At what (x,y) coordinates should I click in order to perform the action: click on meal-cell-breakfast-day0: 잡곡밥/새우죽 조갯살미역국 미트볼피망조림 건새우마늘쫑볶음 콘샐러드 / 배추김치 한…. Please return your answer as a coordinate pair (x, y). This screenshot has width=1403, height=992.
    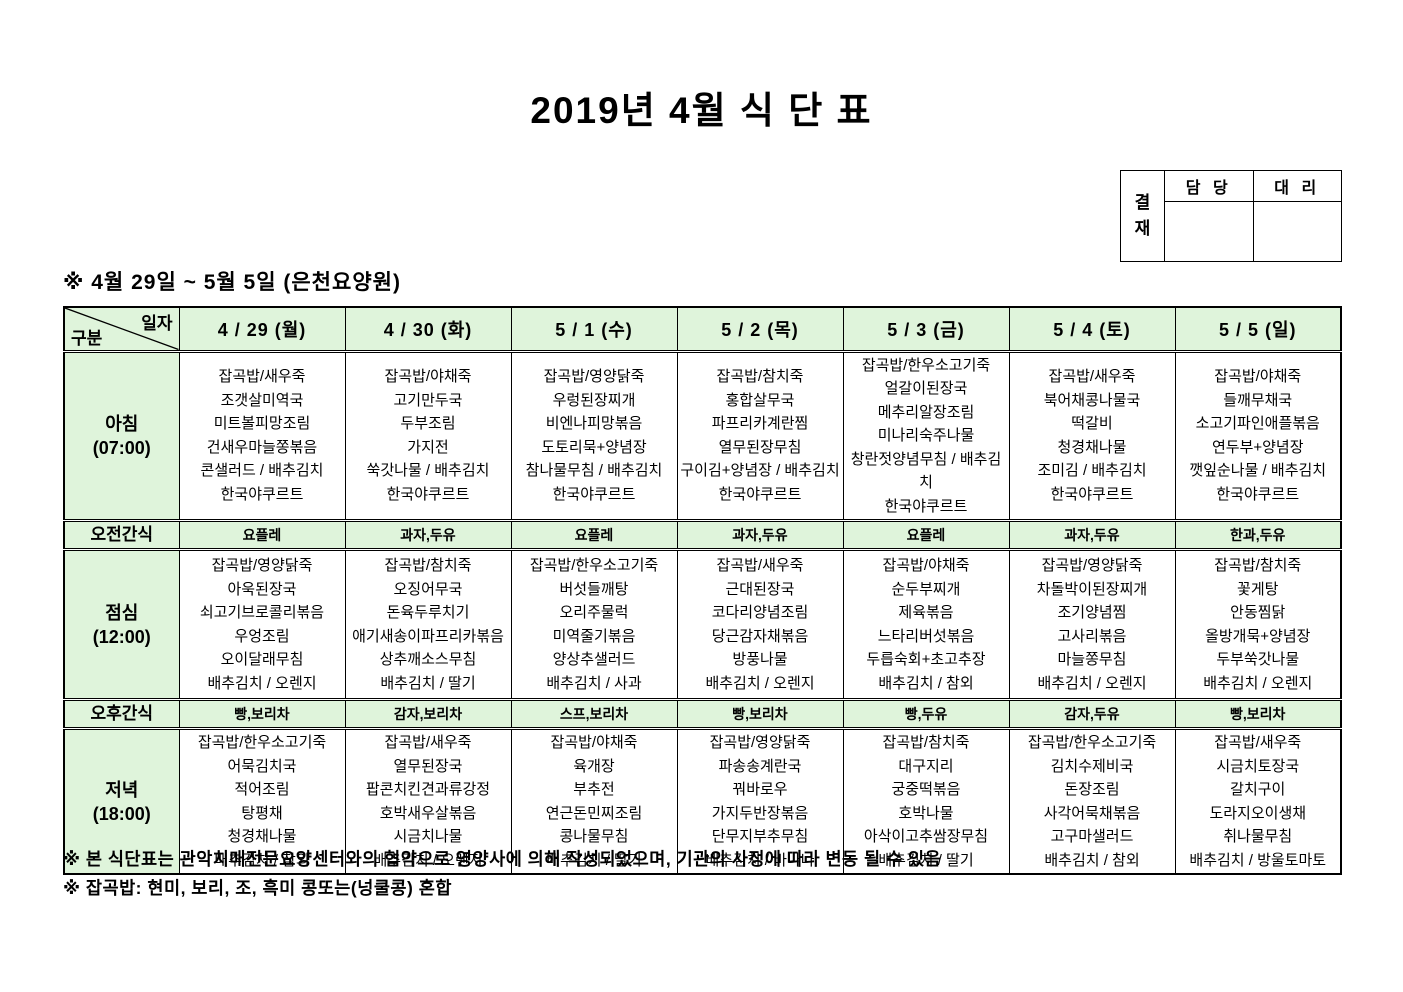
    Looking at the image, I should click on (262, 435).